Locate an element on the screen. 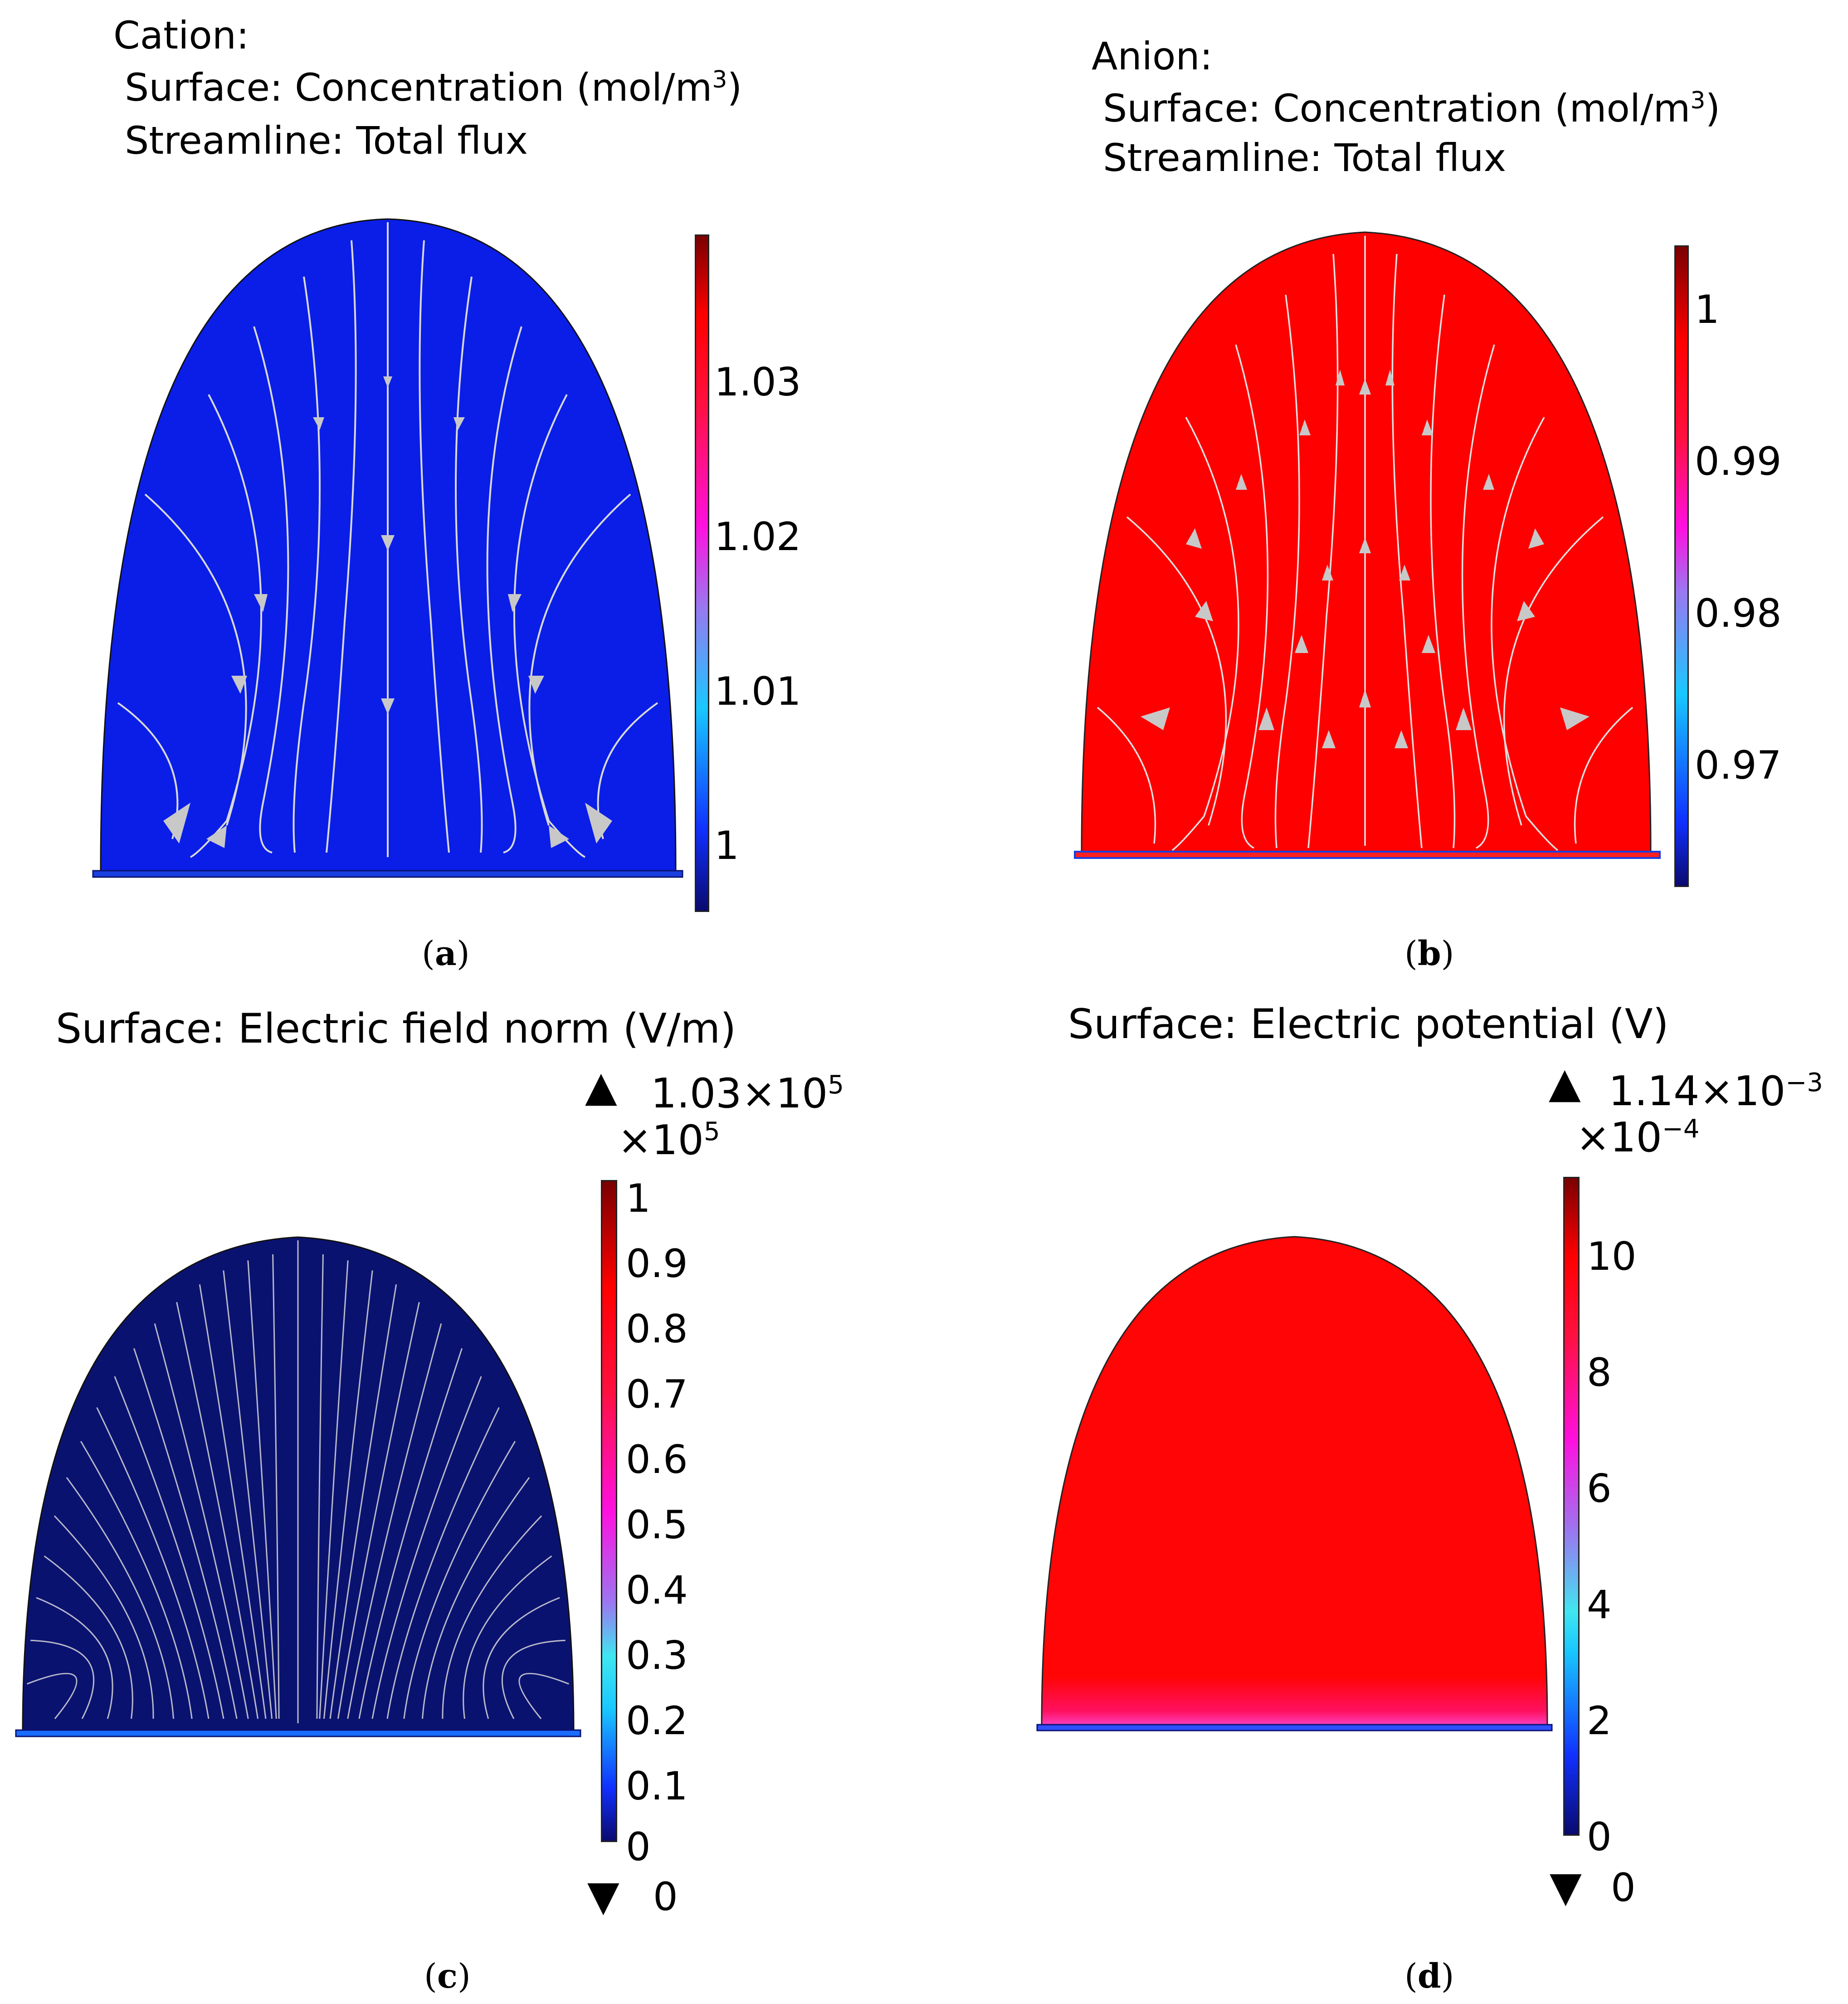  panel-a-colorbar is located at coordinates (702, 573).